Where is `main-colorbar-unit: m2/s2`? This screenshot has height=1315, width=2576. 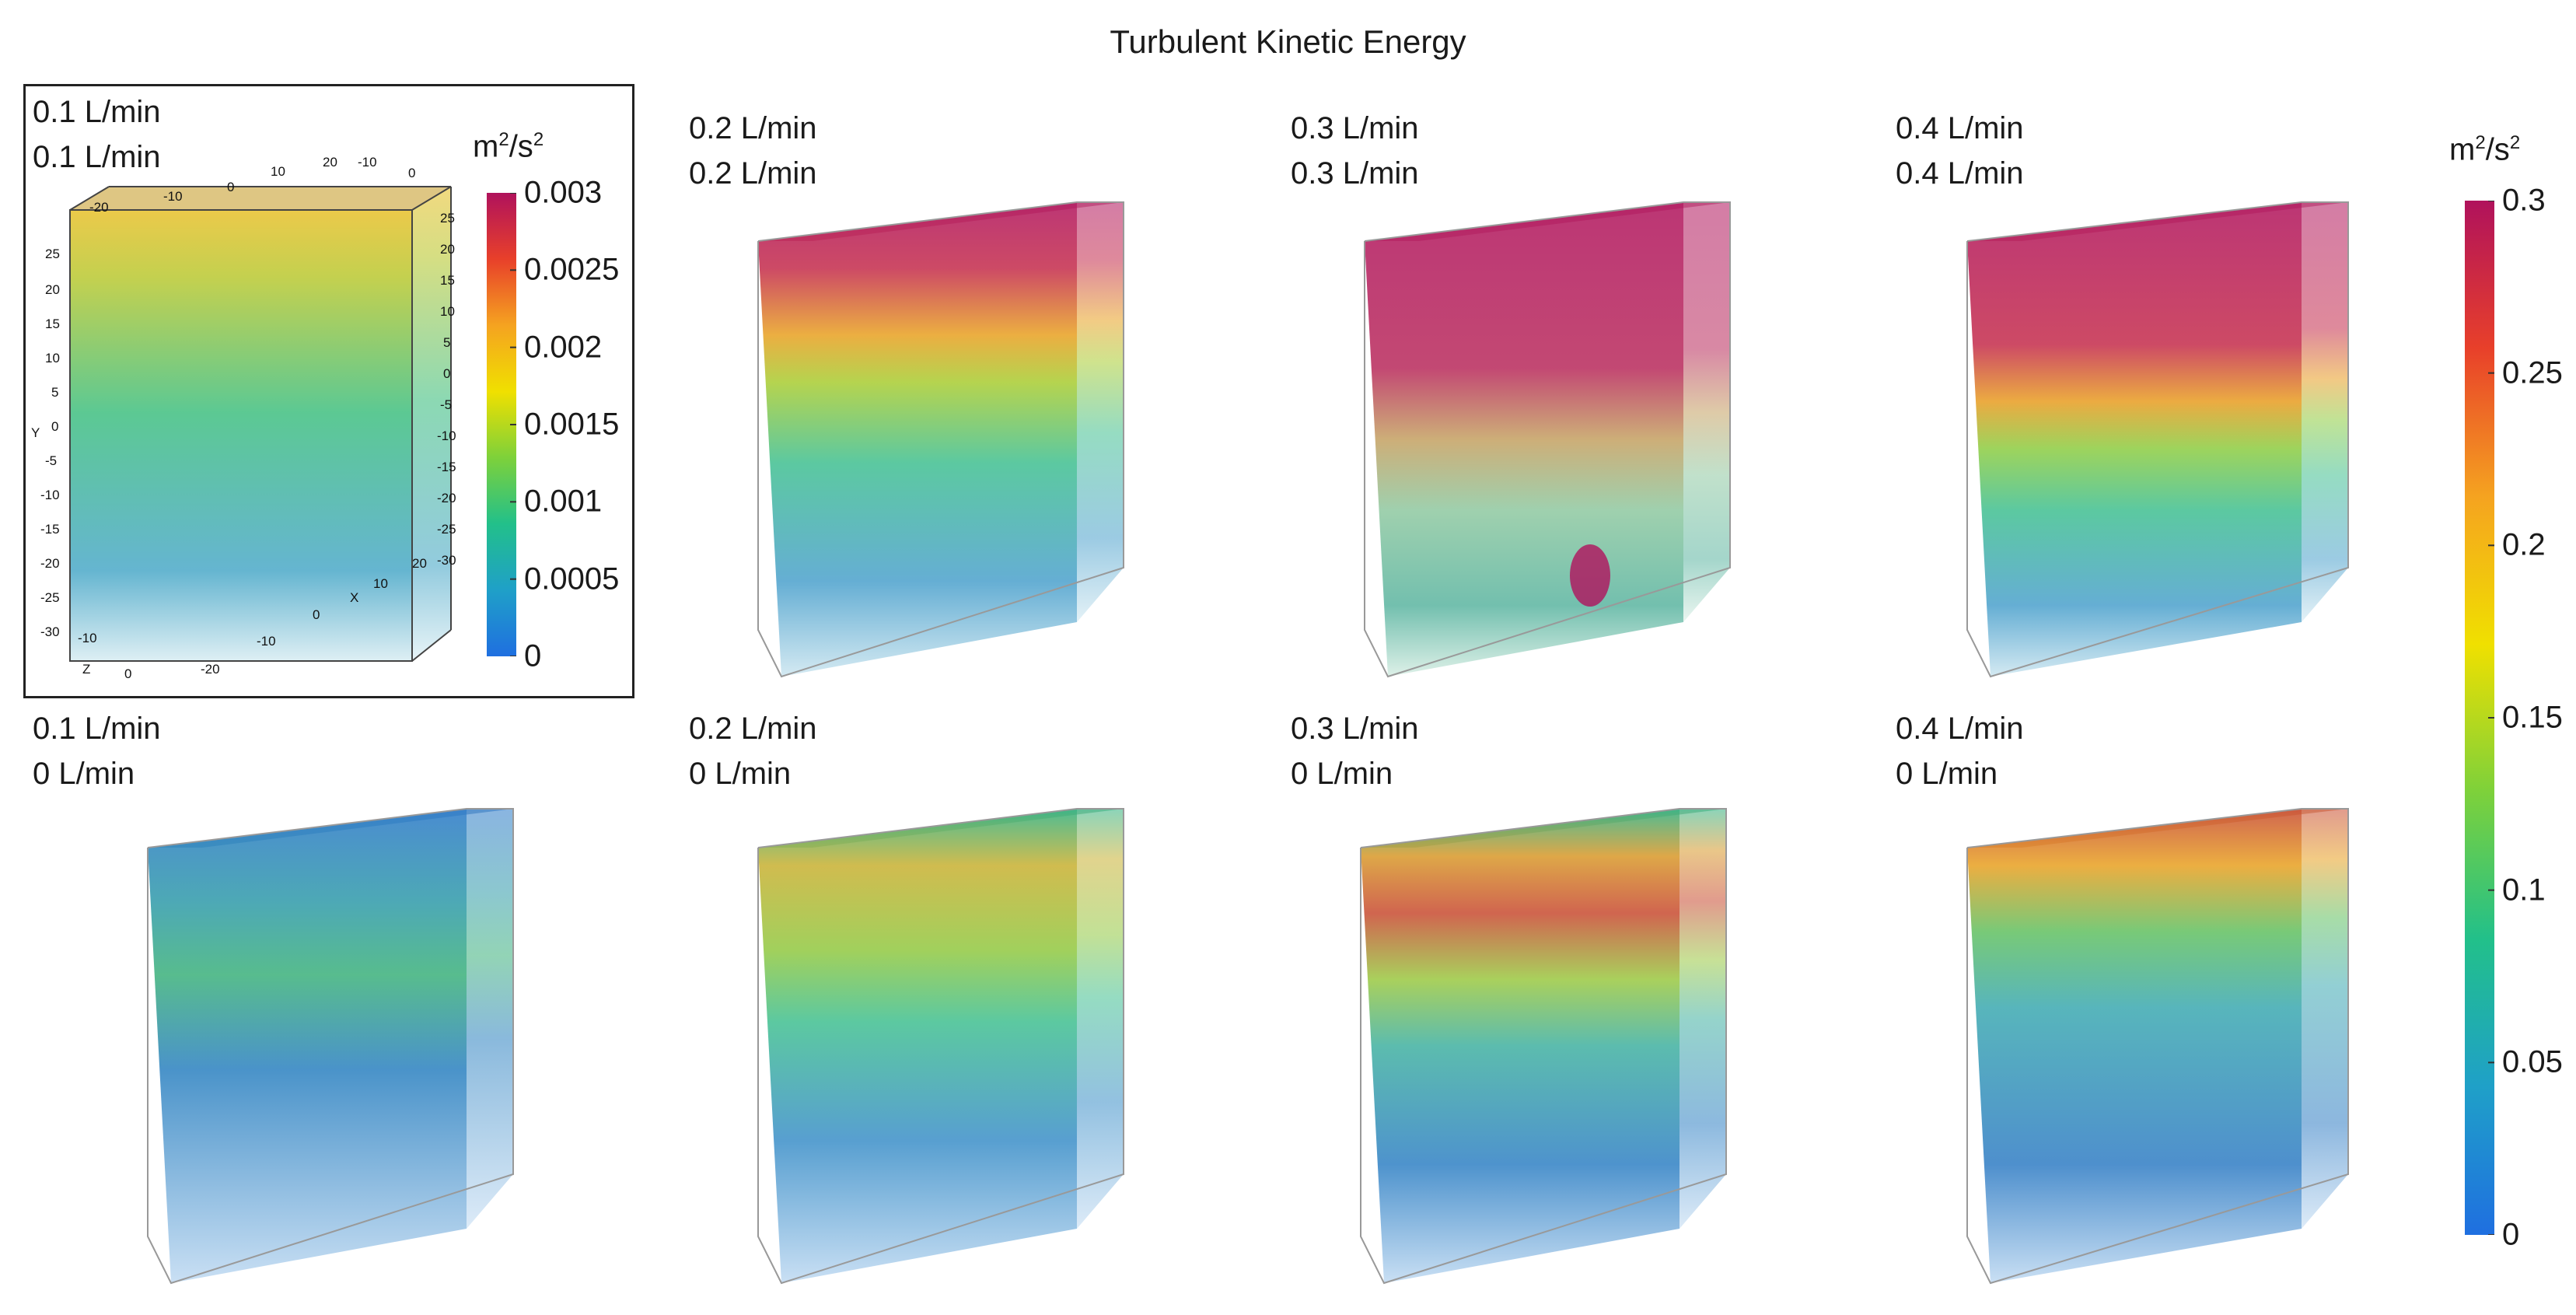
main-colorbar-unit: m2/s2 is located at coordinates (2484, 149).